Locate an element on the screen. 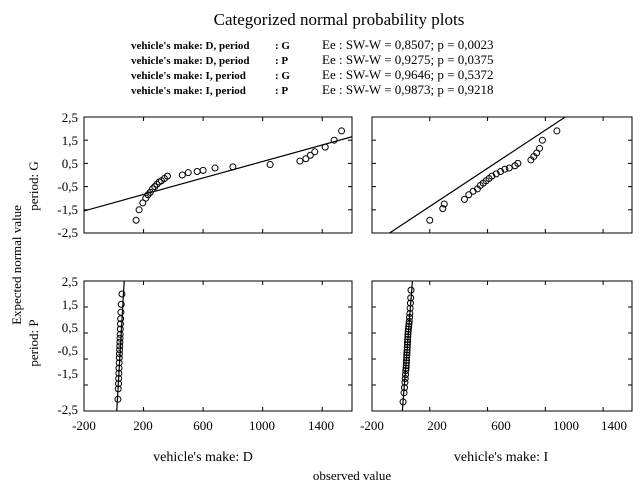 This screenshot has height=485, width=641. y-tick-label: 1,5 is located at coordinates (70, 304).